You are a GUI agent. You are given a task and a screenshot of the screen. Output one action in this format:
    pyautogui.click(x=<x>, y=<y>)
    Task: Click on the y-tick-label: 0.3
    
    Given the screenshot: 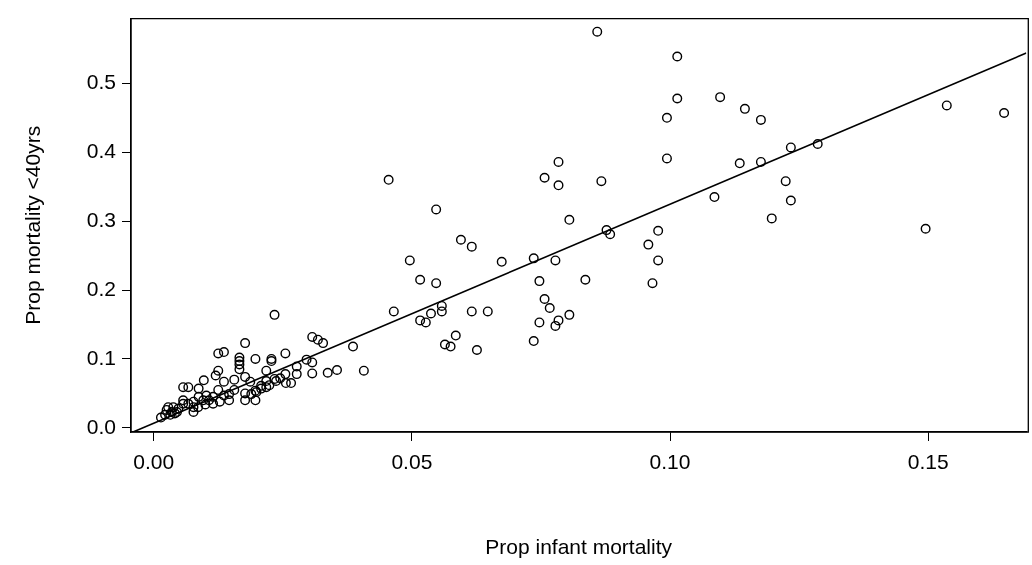 What is the action you would take?
    pyautogui.click(x=101, y=219)
    